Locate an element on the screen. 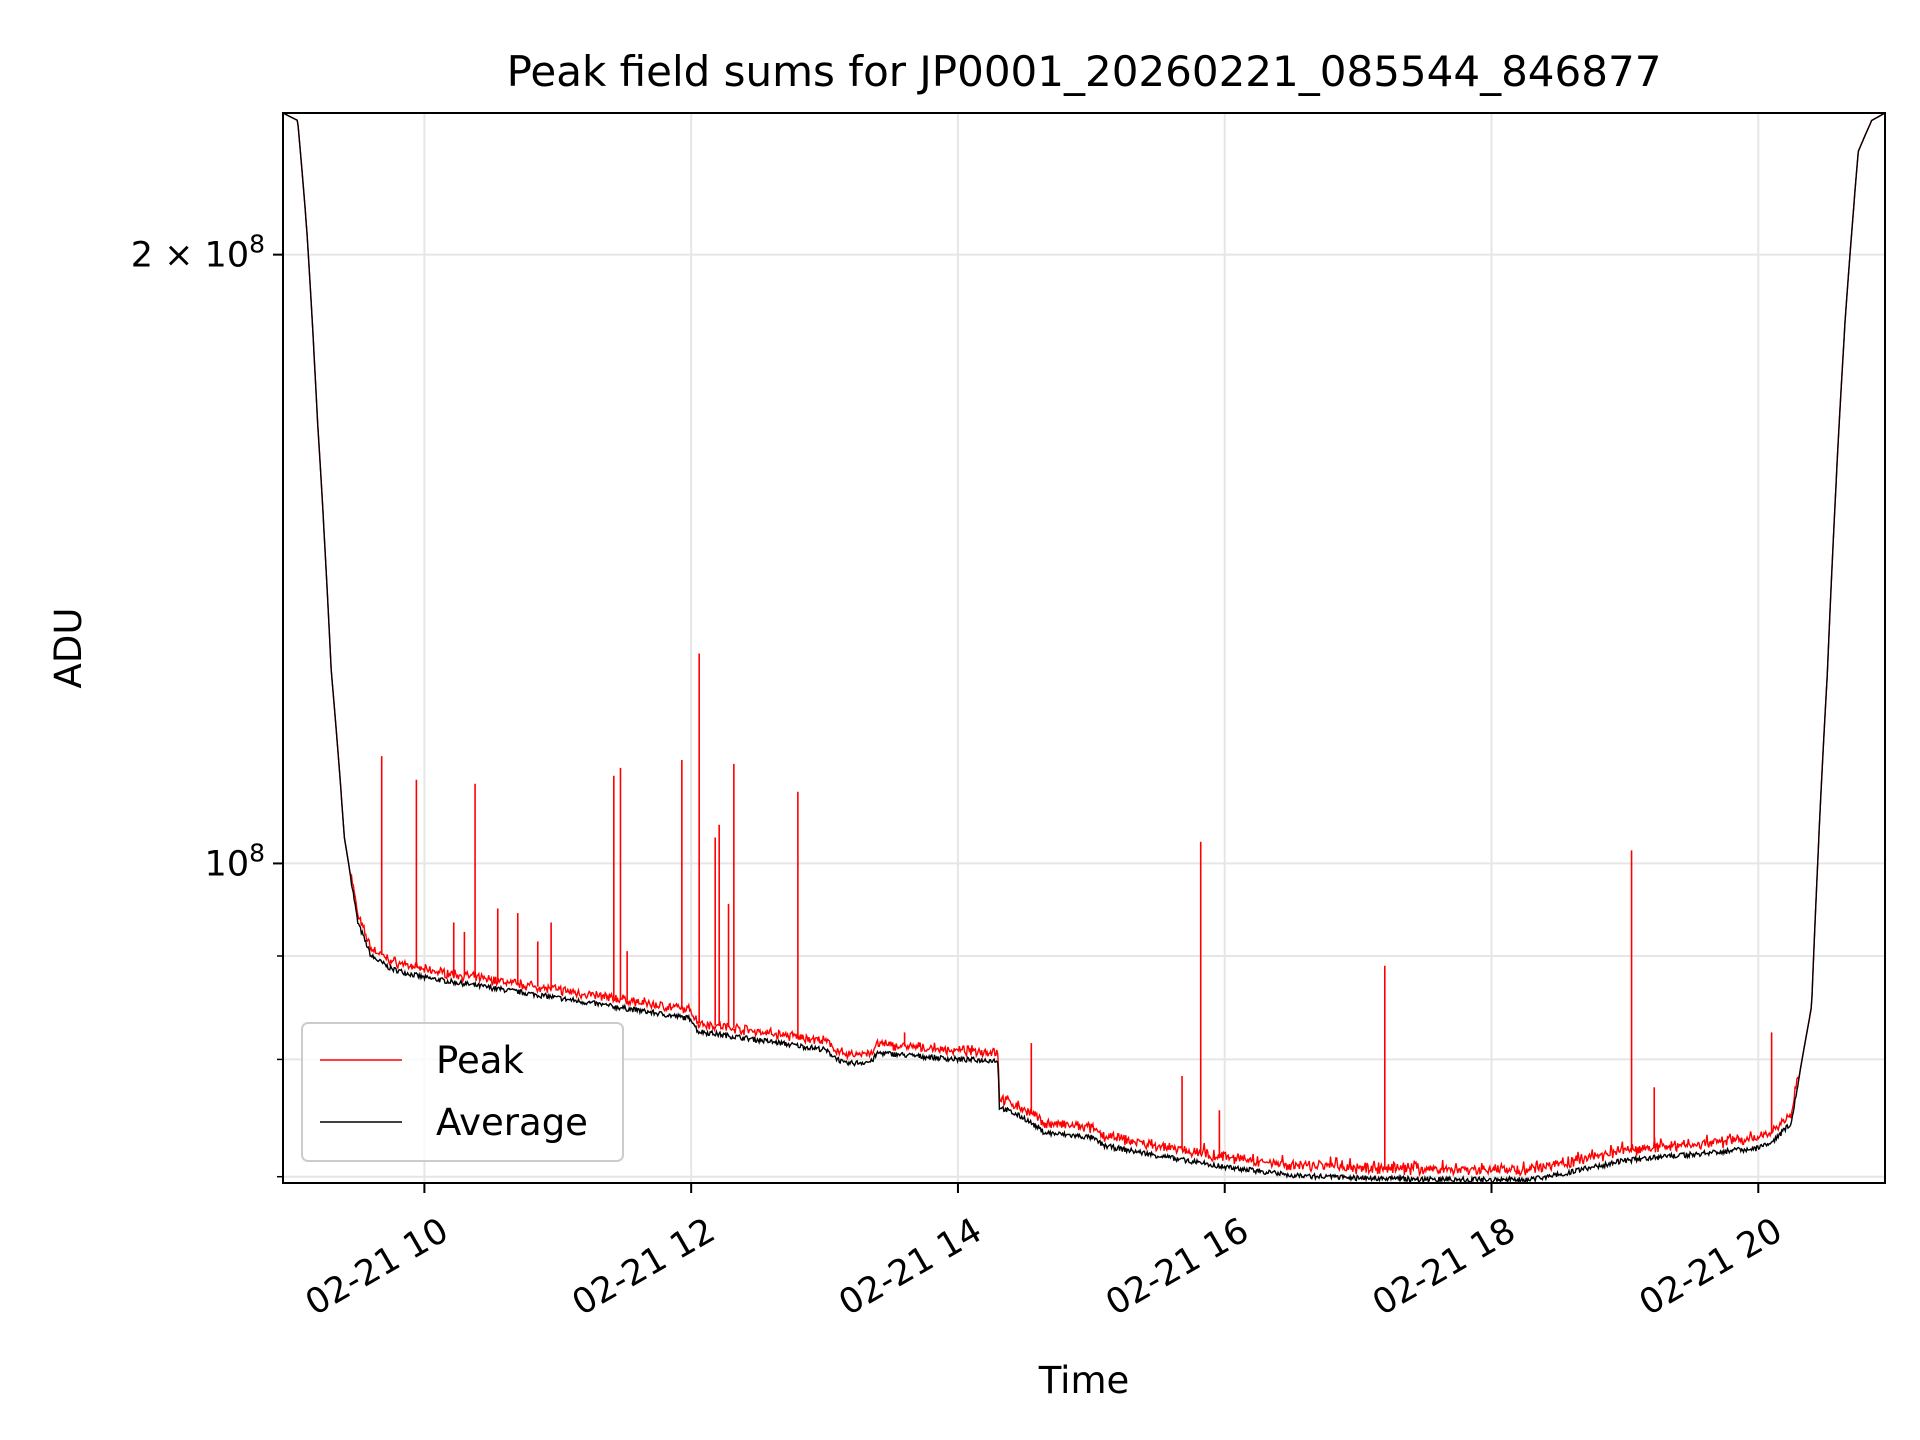 The width and height of the screenshot is (1920, 1440). legend: Peak Average is located at coordinates (462, 1092).